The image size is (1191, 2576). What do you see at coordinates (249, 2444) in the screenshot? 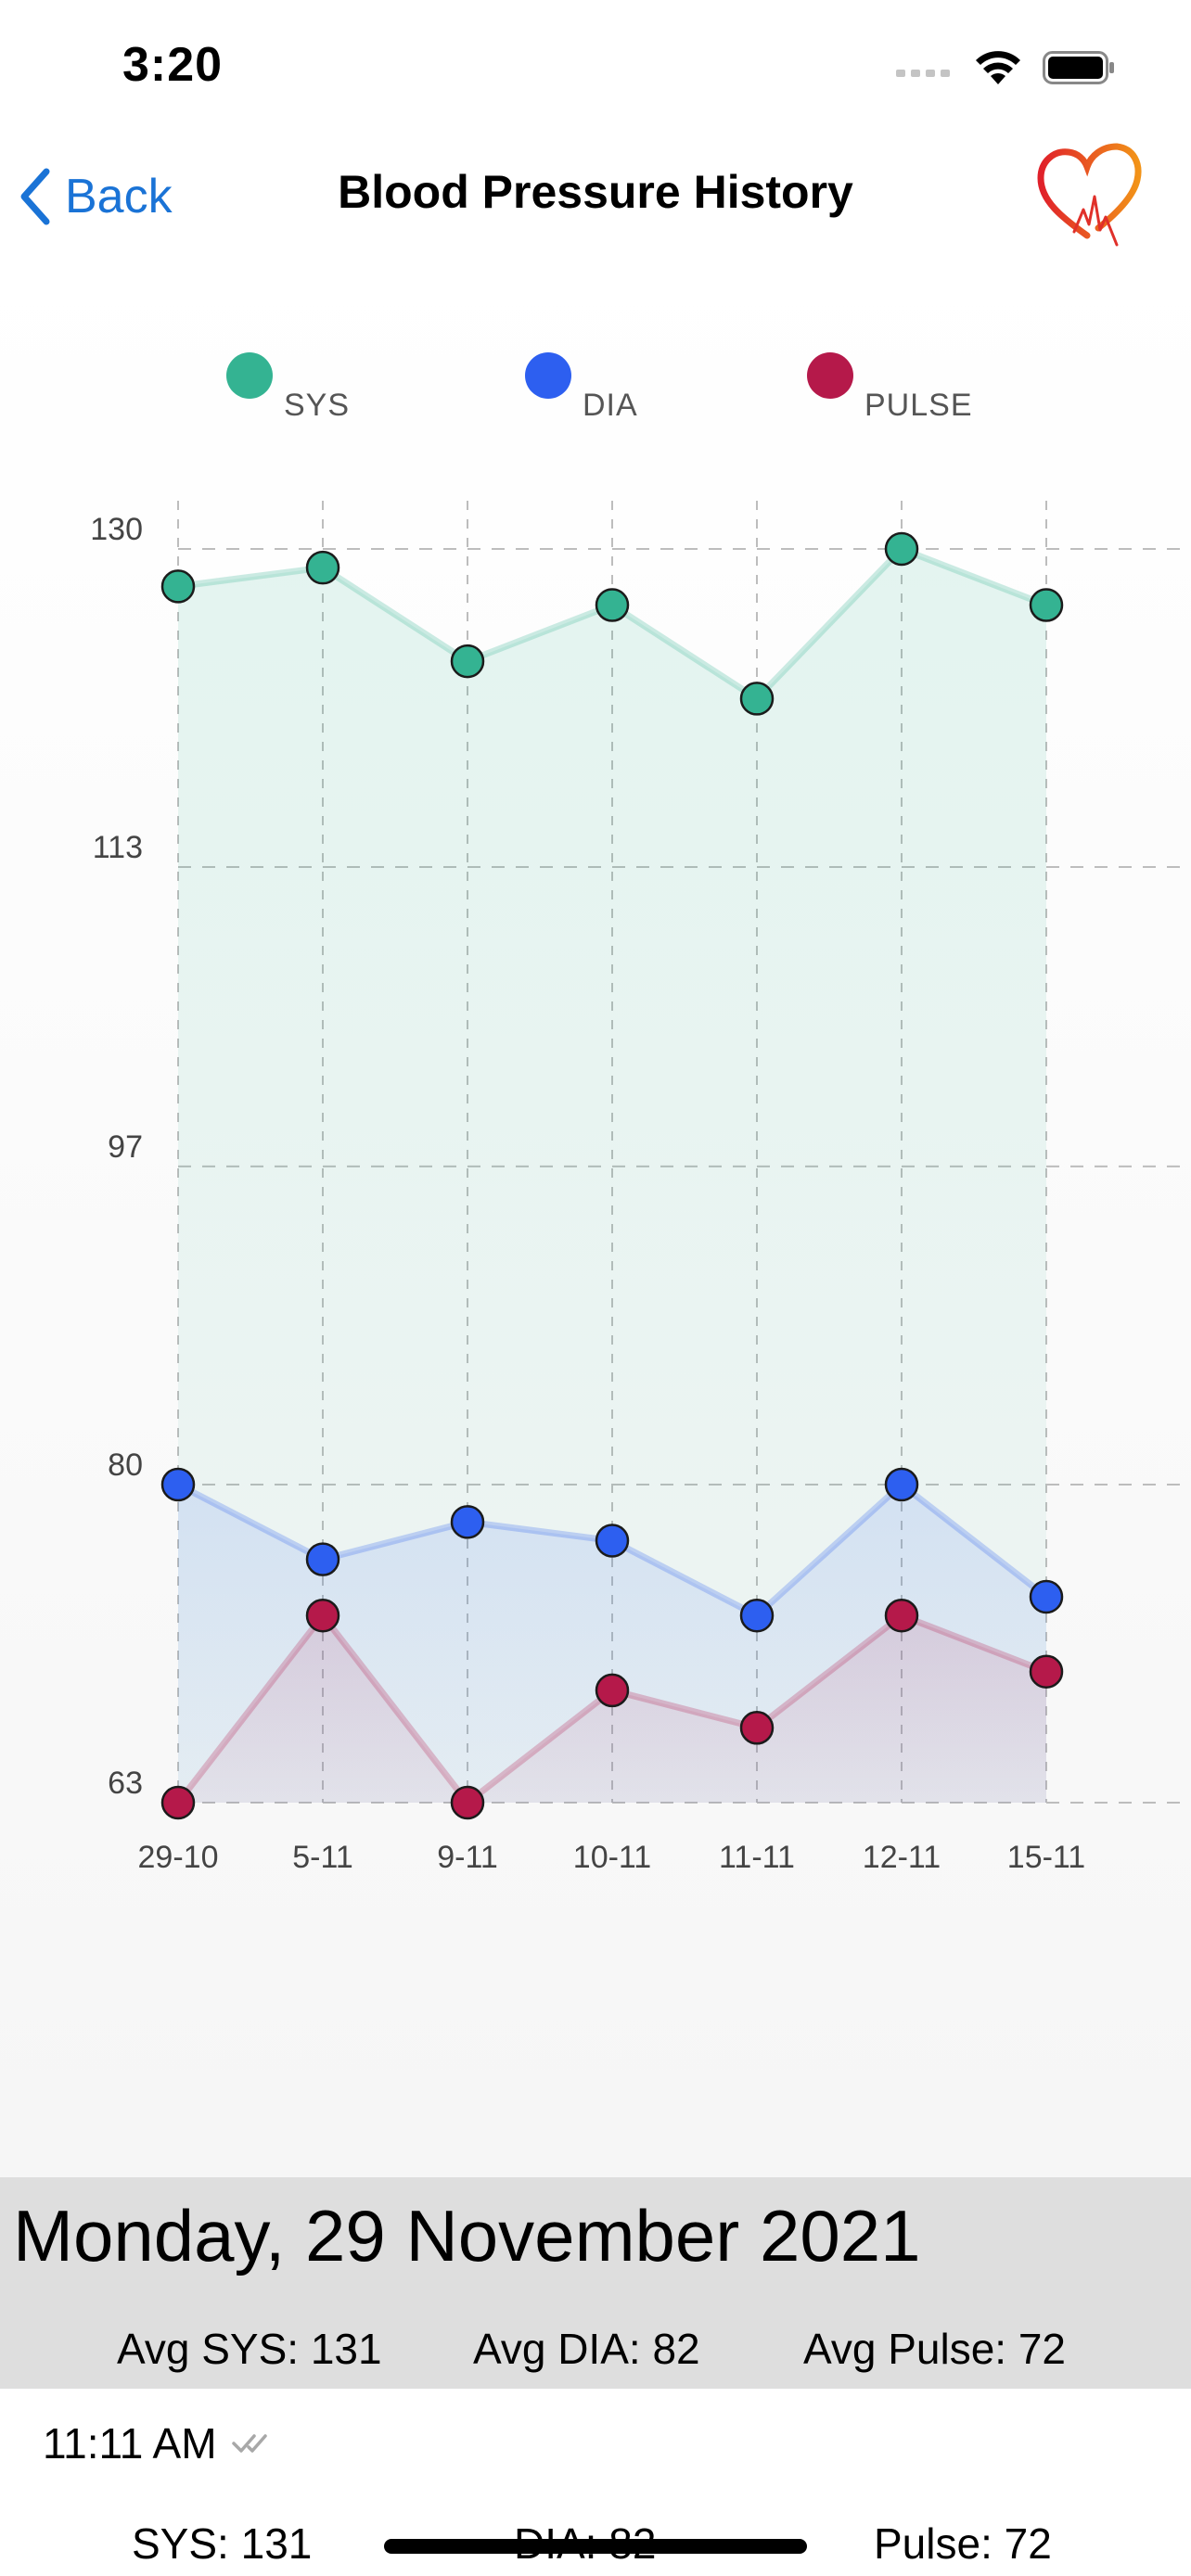
I see `double-check-icon` at bounding box center [249, 2444].